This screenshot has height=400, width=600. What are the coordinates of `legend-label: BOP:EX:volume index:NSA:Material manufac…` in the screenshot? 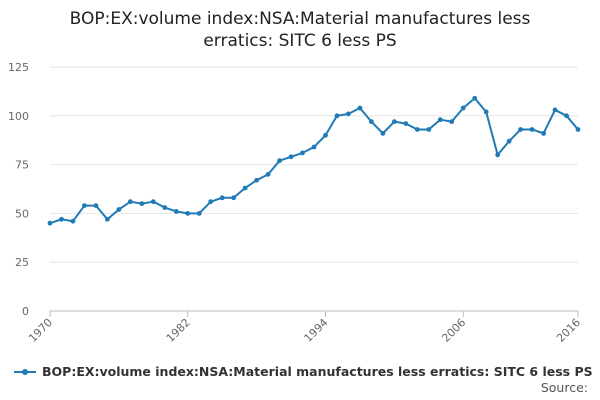 It's located at (317, 371).